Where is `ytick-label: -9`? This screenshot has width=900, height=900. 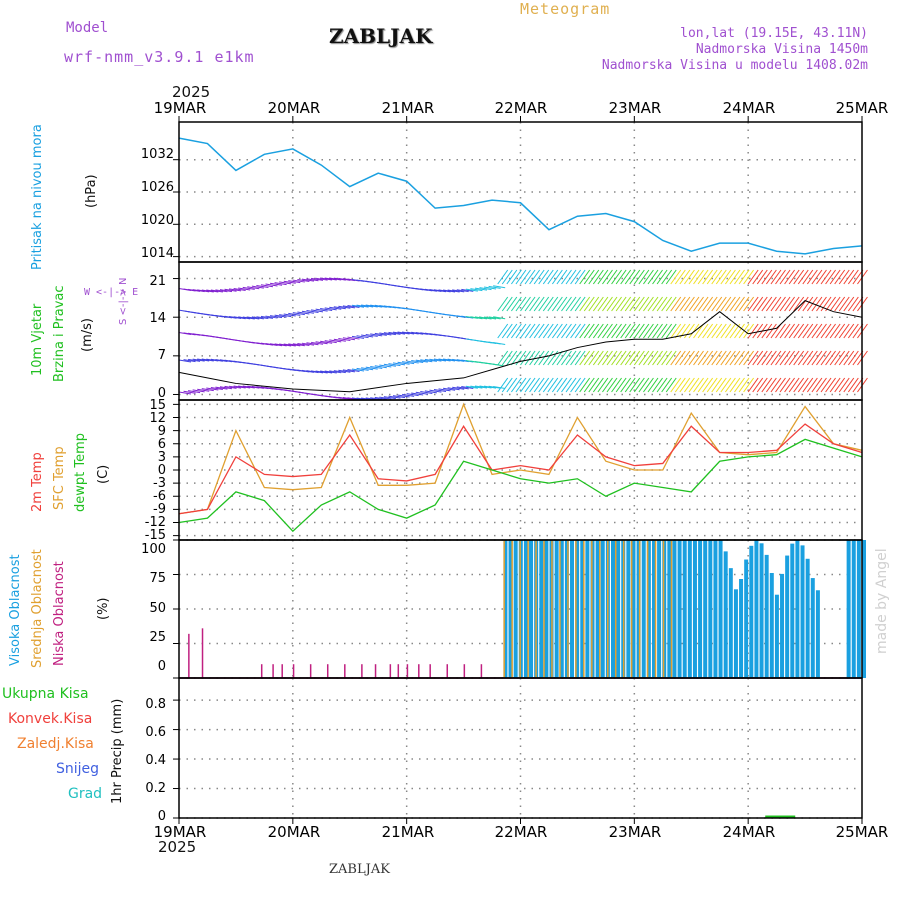 ytick-label: -9 is located at coordinates (159, 509).